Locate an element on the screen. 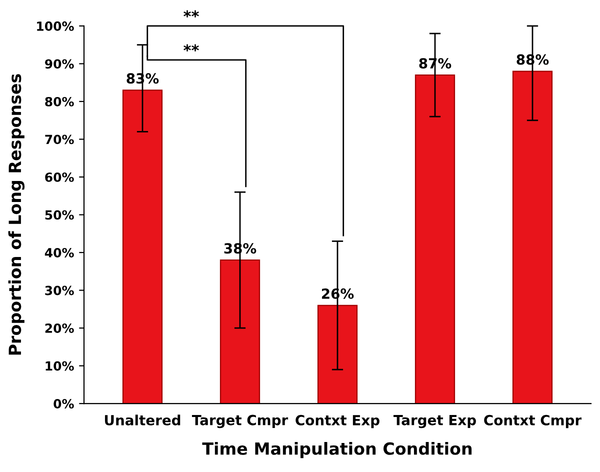  y-tick-label: 100% is located at coordinates (55, 26).